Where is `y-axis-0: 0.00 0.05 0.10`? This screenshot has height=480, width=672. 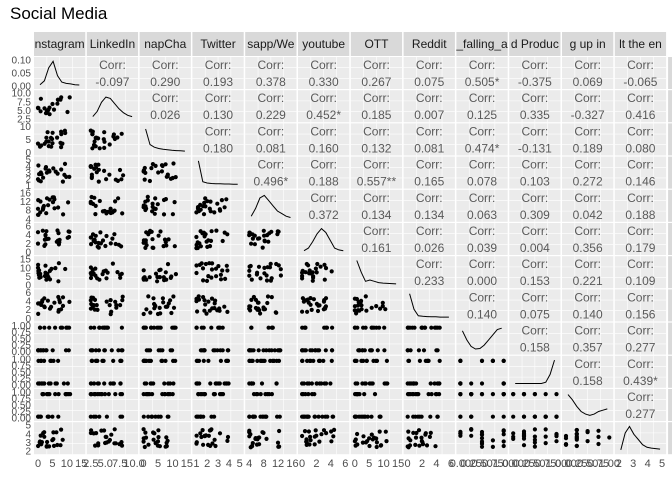 y-axis-0: 0.00 0.05 0.10 is located at coordinates (22, 74).